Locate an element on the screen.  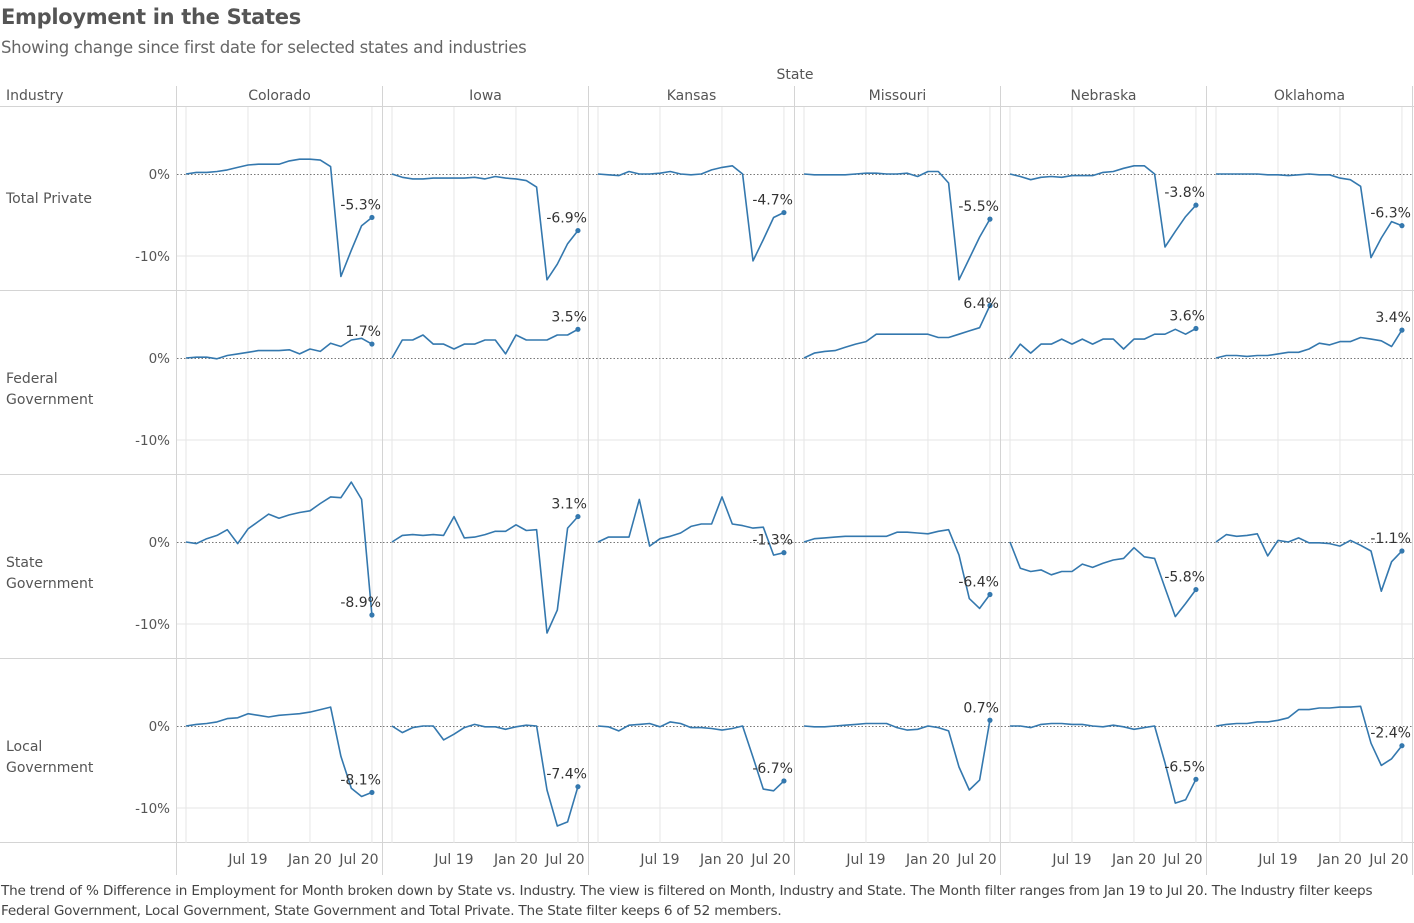
panel-nebraska: 3.6% is located at coordinates (1103, 383).